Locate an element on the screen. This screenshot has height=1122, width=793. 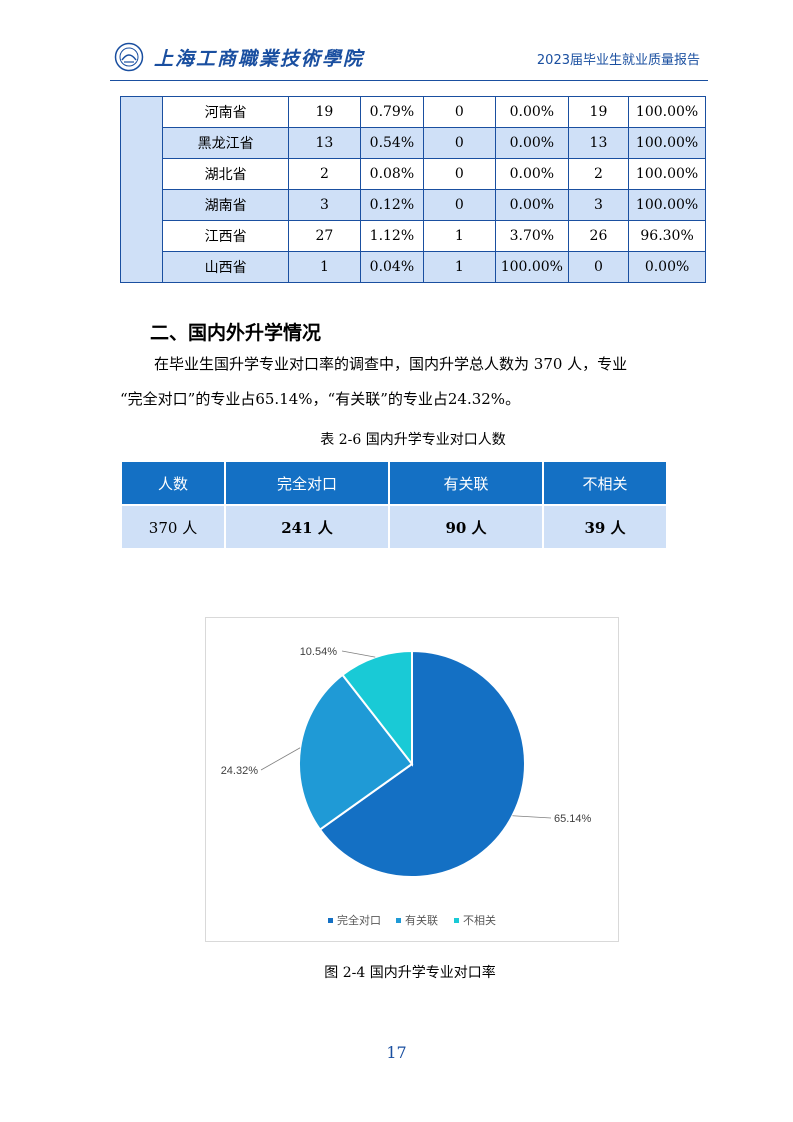
data-label-0: 65.14% is located at coordinates (573, 819).